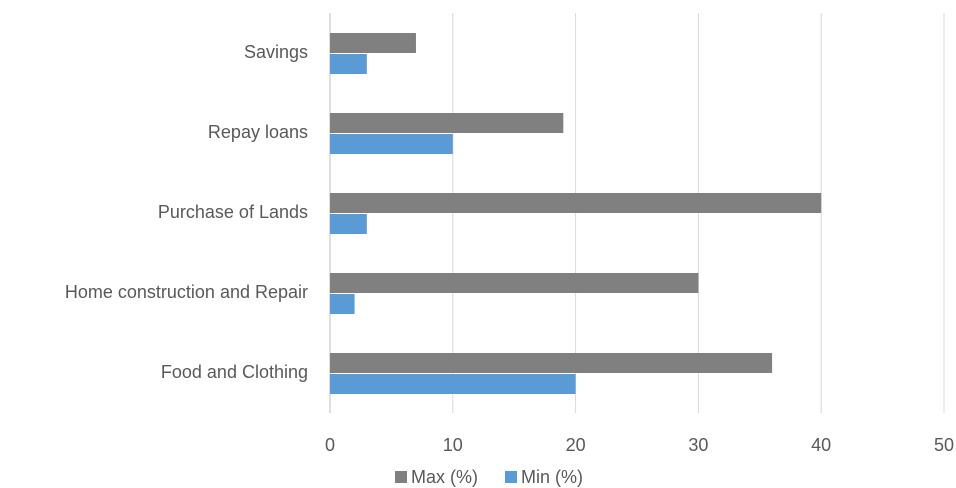 The image size is (956, 488). Describe the element at coordinates (576, 445) in the screenshot. I see `x-tick-label: 20` at that location.